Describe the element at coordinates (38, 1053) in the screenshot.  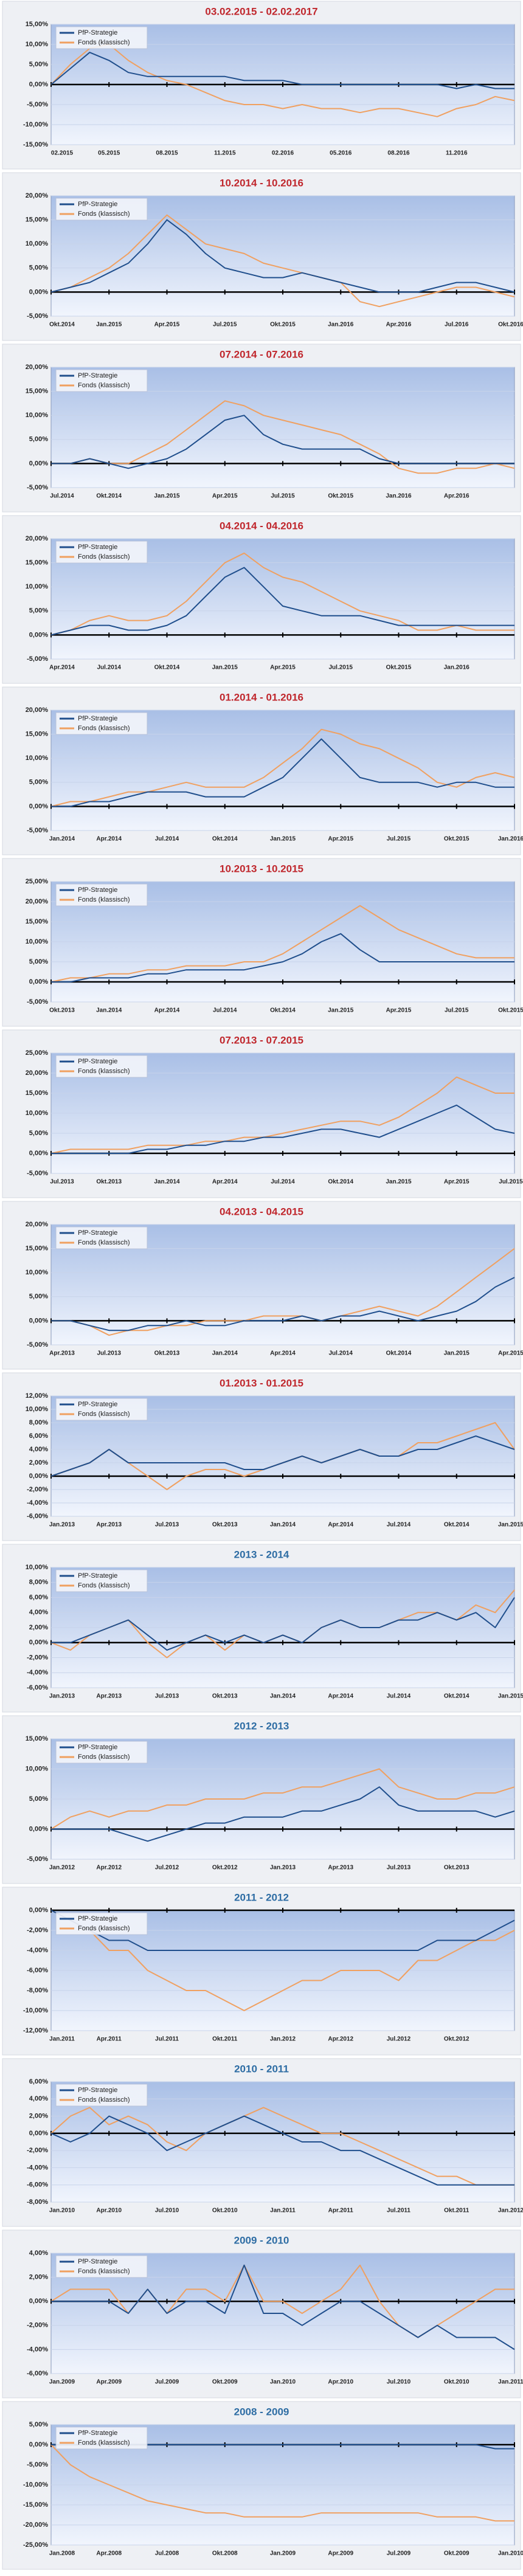
I see `y-tick-label: 25,00%` at that location.